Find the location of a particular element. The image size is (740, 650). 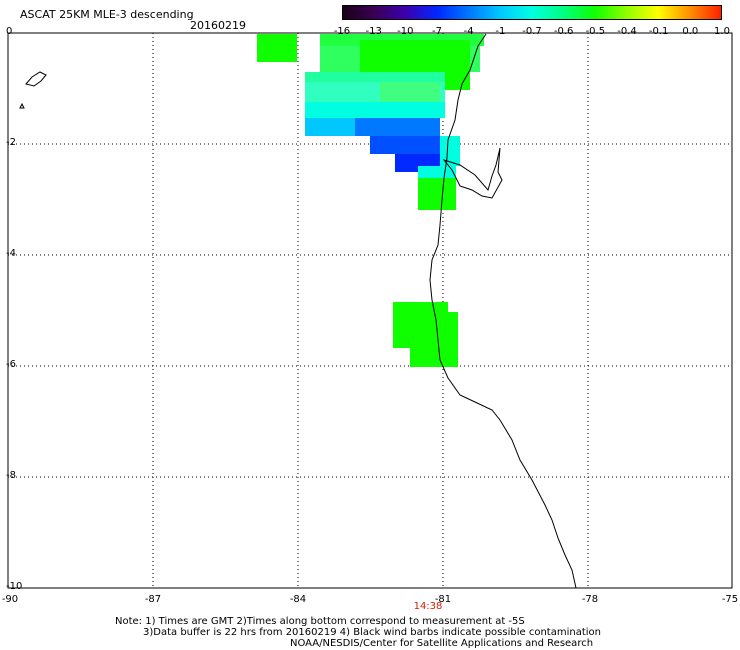

lat-label: 0 is located at coordinates (9, 31).